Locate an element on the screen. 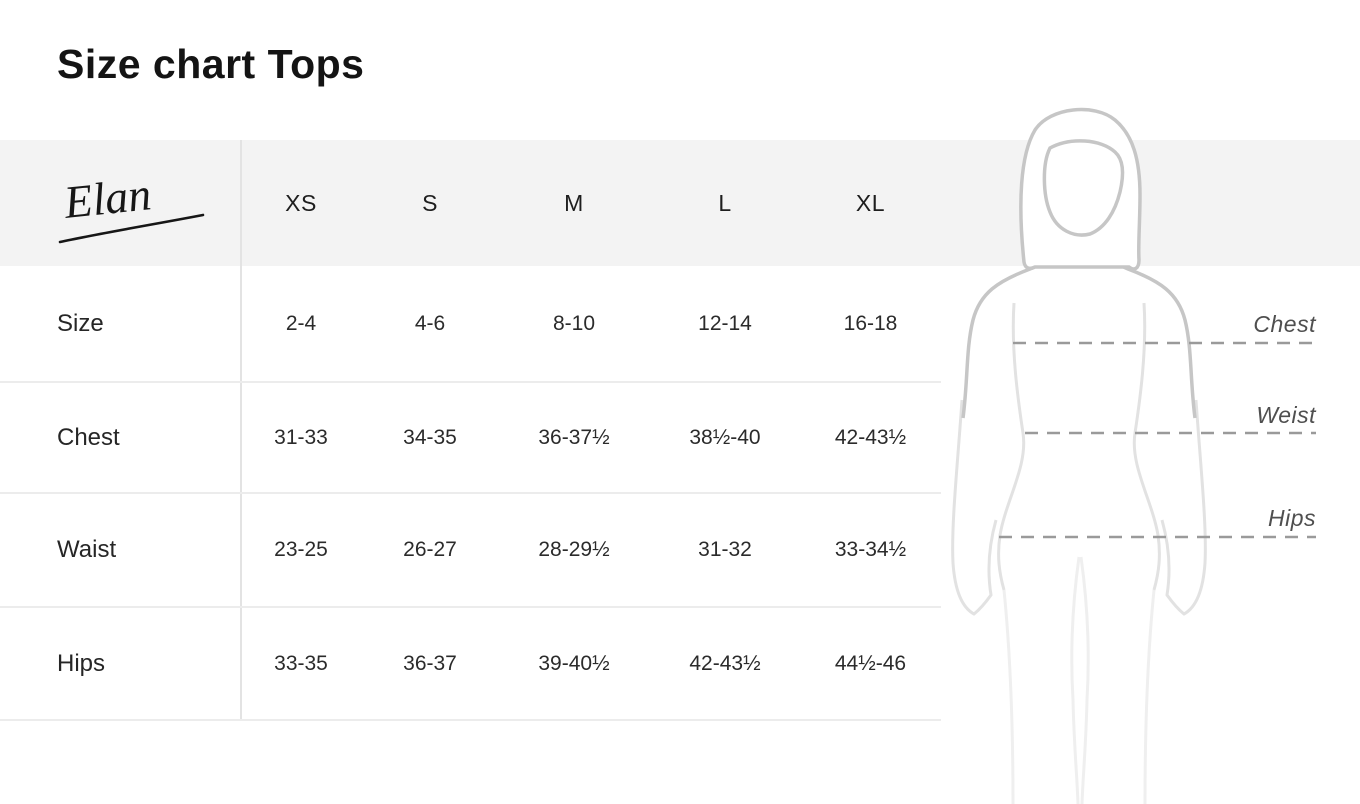 The image size is (1360, 804). measurement-label-hips: Hips is located at coordinates (1291, 518).